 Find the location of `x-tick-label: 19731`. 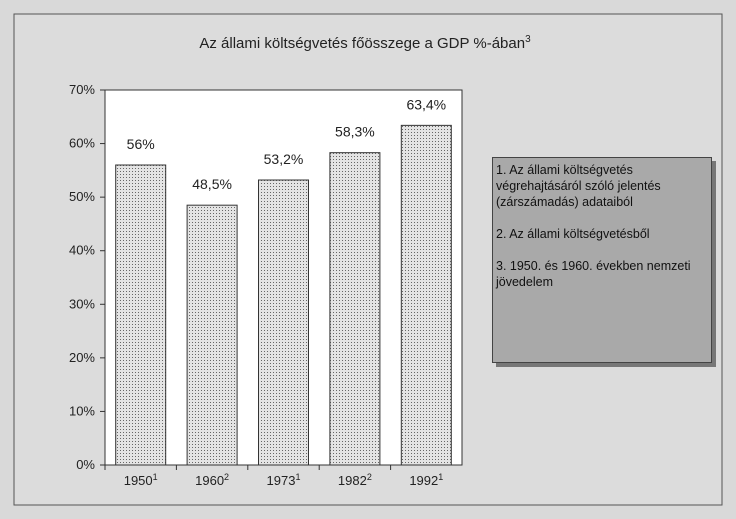

x-tick-label: 19731 is located at coordinates (284, 480).